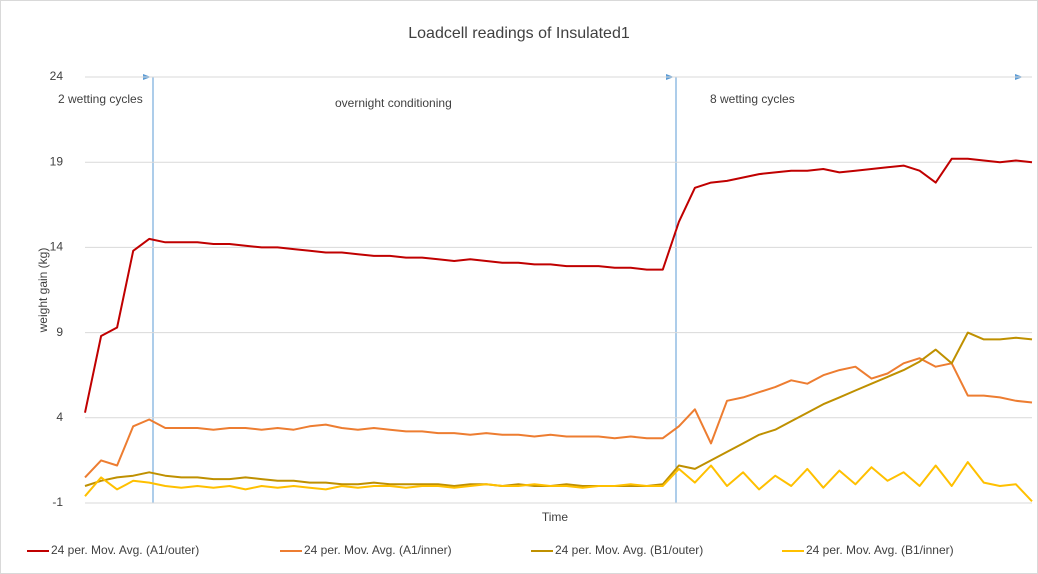 Image resolution: width=1038 pixels, height=574 pixels. Describe the element at coordinates (59, 332) in the screenshot. I see `y-tick-label: 9` at that location.